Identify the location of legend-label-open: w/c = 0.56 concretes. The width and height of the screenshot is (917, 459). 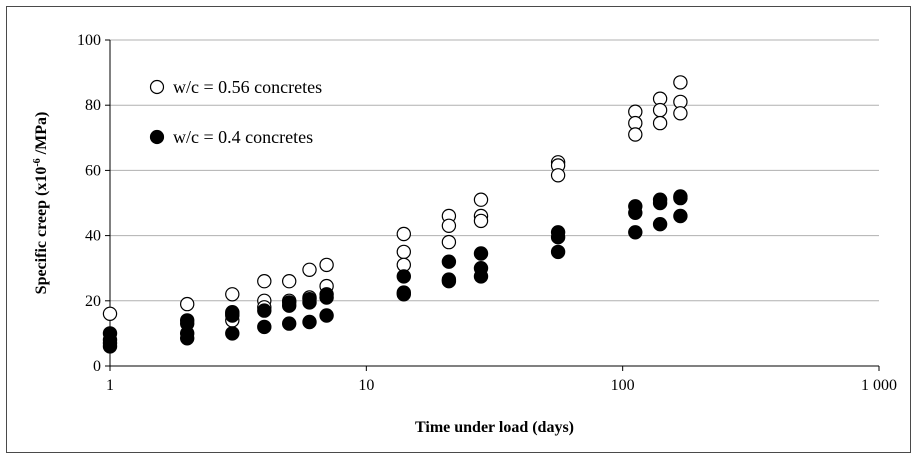
(247, 87).